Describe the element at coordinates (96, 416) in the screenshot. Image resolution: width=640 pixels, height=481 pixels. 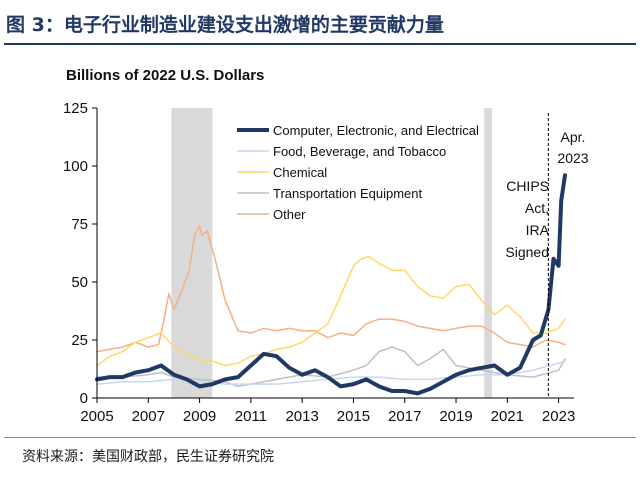
I see `x-tick-label: 2005` at that location.